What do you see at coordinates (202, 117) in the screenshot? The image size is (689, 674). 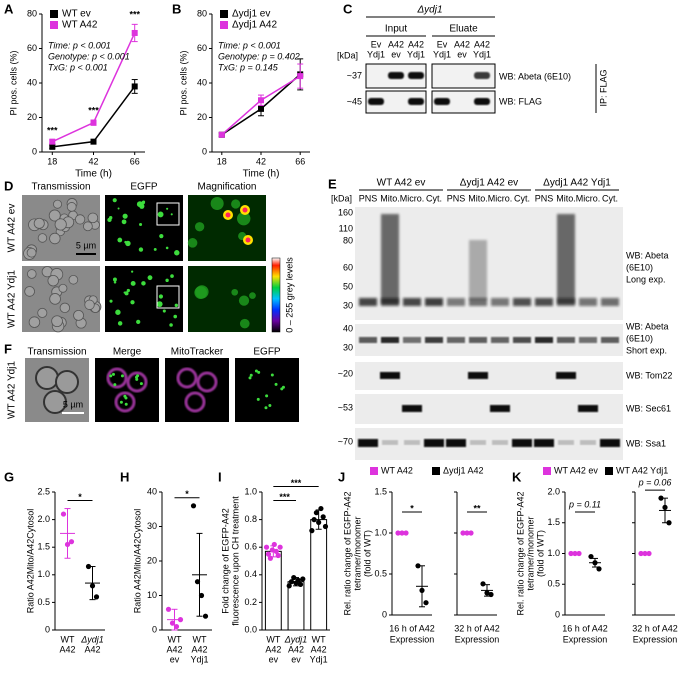 I see `y-tick-label: 20` at bounding box center [202, 117].